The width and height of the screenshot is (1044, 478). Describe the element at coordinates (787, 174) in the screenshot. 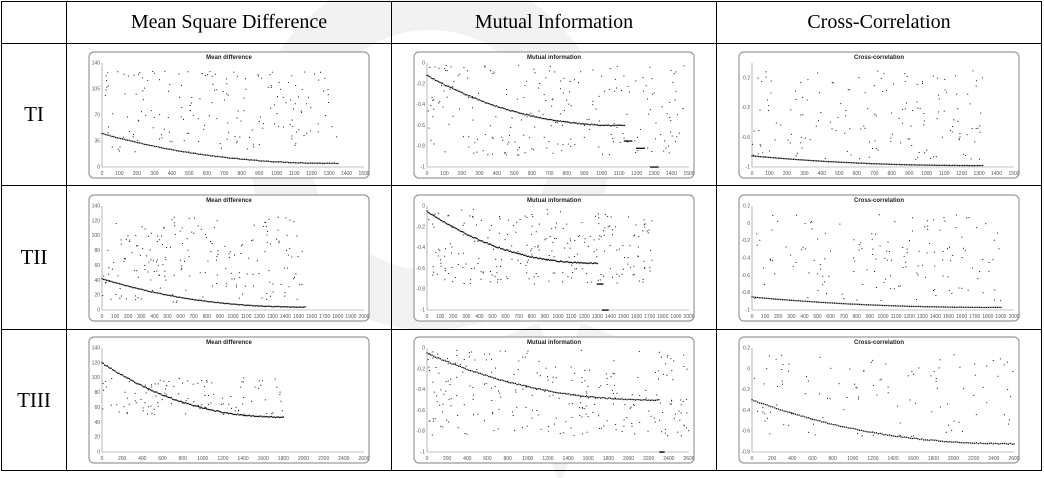

I see `x-tick-label: 200` at that location.